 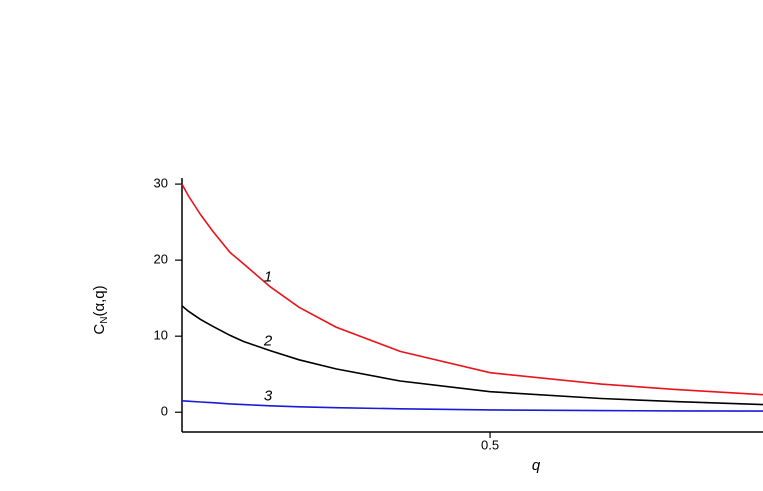 What do you see at coordinates (161, 259) in the screenshot?
I see `y-tick-label: 20` at bounding box center [161, 259].